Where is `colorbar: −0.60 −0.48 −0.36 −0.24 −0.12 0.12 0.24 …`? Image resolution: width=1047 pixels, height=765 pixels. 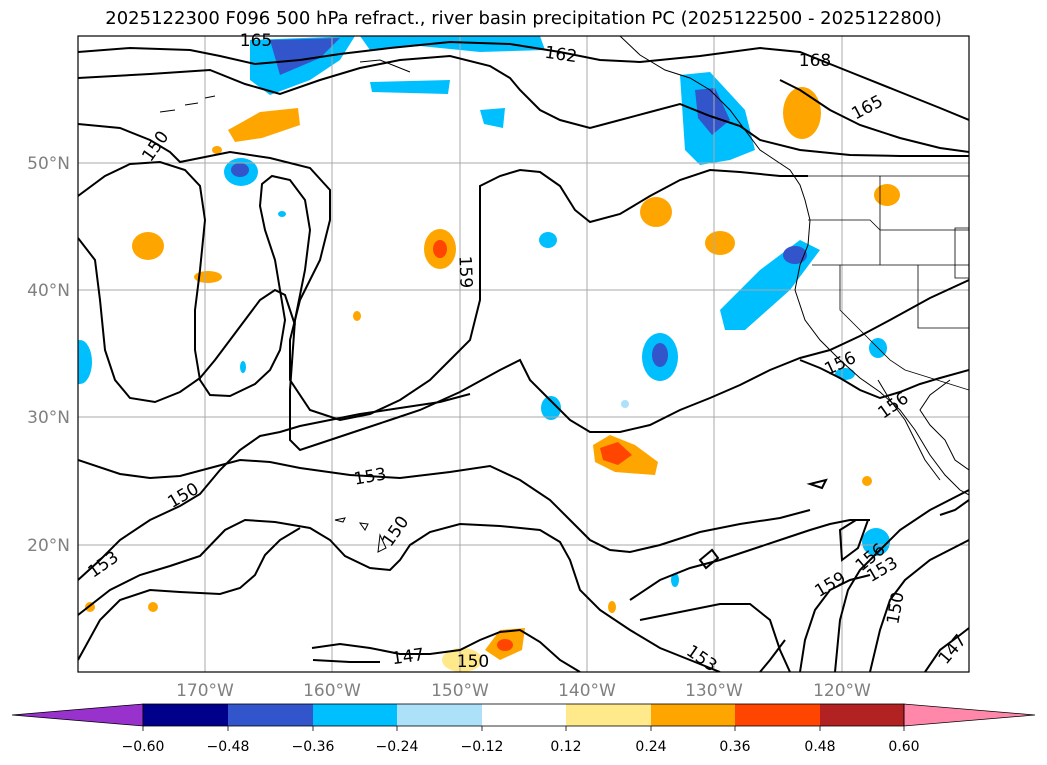
colorbar: −0.60 −0.48 −0.36 −0.24 −0.12 0.12 0.24 … is located at coordinates (523, 729).